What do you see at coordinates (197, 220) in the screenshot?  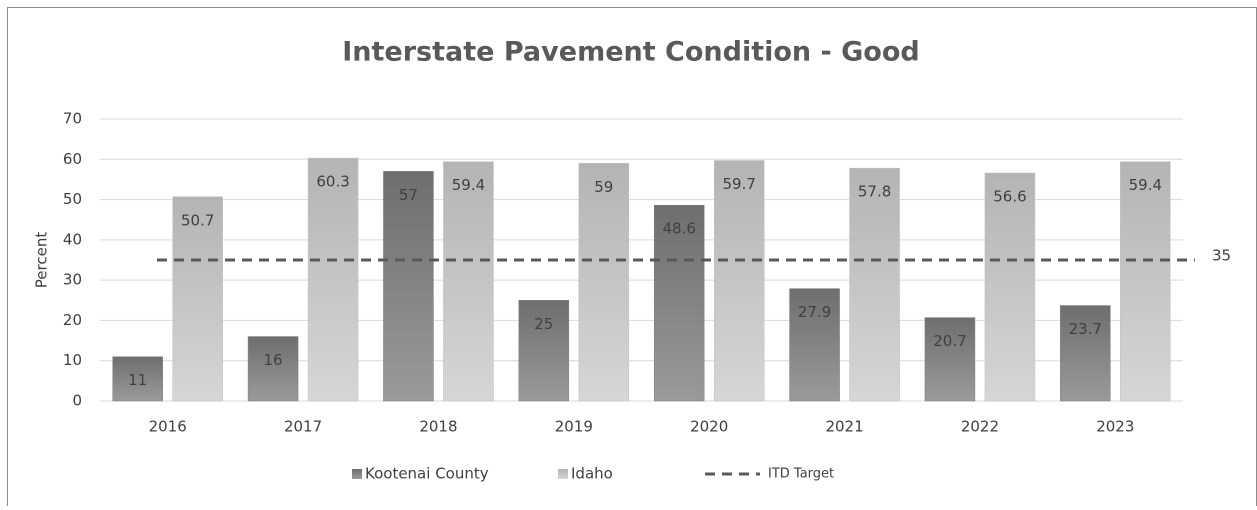 I see `data-label: 50.7` at bounding box center [197, 220].